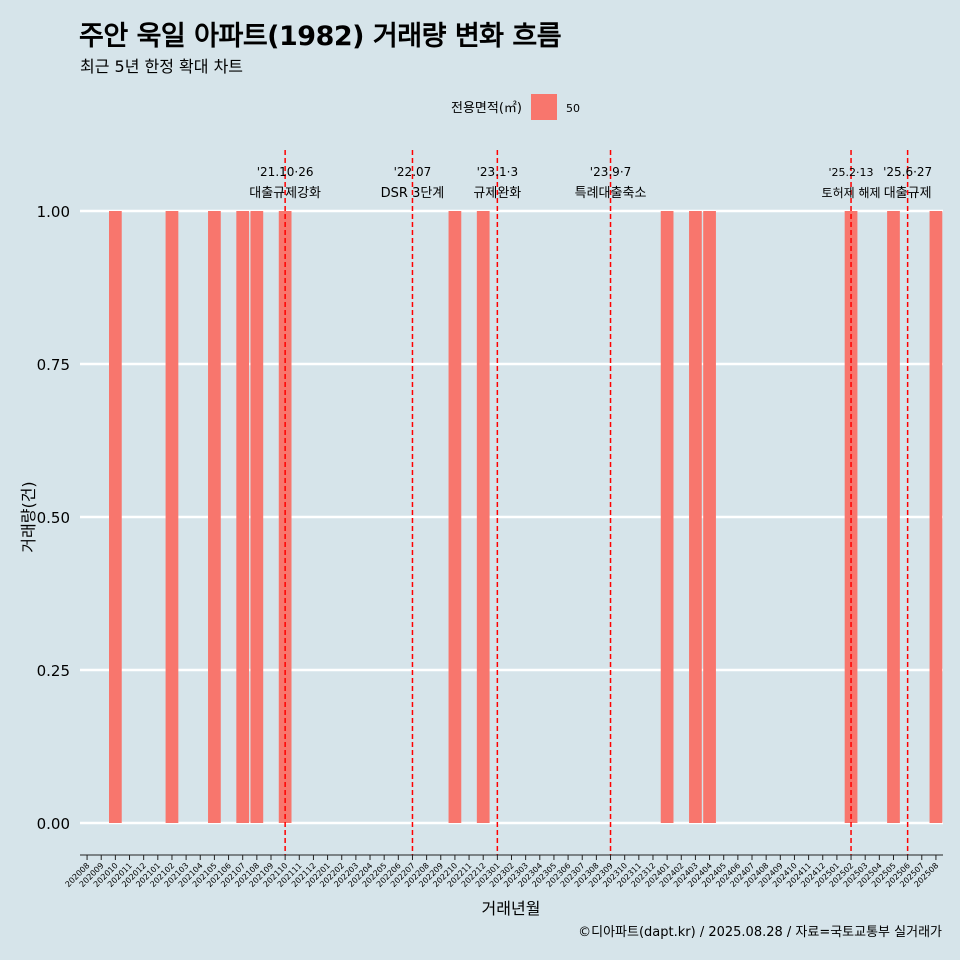  I want to click on y-tick-label: 0.50, so click(53, 518).